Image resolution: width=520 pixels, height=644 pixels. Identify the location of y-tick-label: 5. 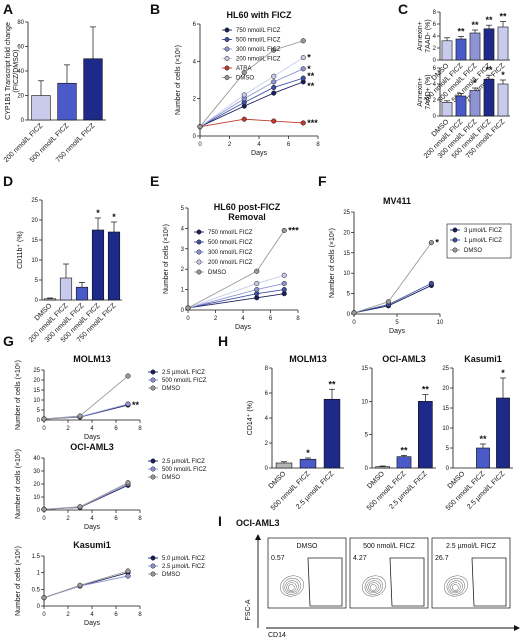
(448, 449).